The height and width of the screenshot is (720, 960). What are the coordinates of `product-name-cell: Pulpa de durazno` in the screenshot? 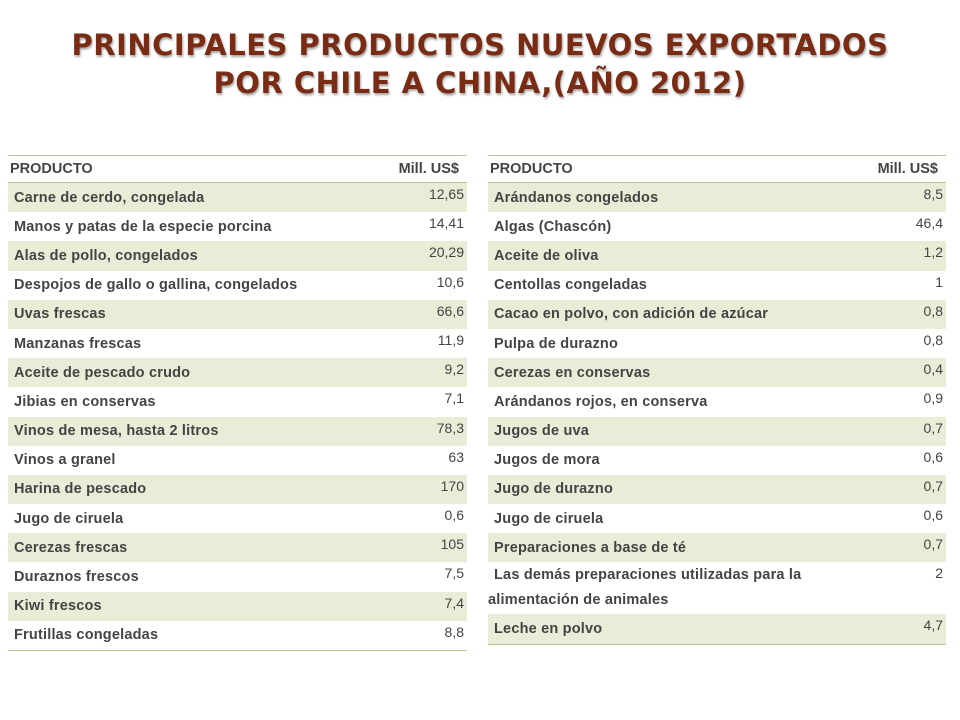 It's located at (678, 343).